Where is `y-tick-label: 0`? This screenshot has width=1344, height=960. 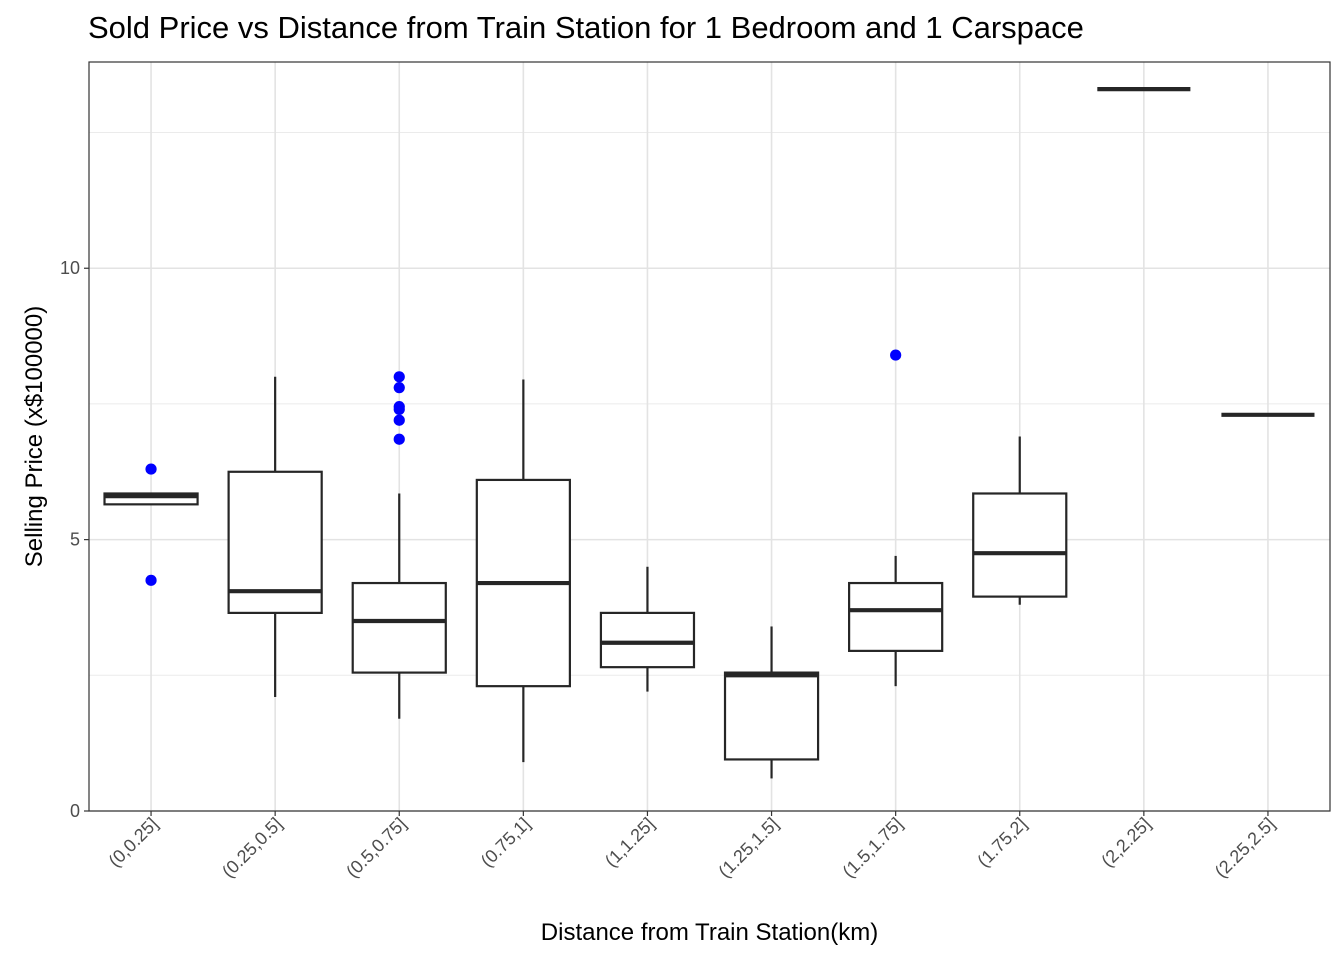
y-tick-label: 0 is located at coordinates (75, 811).